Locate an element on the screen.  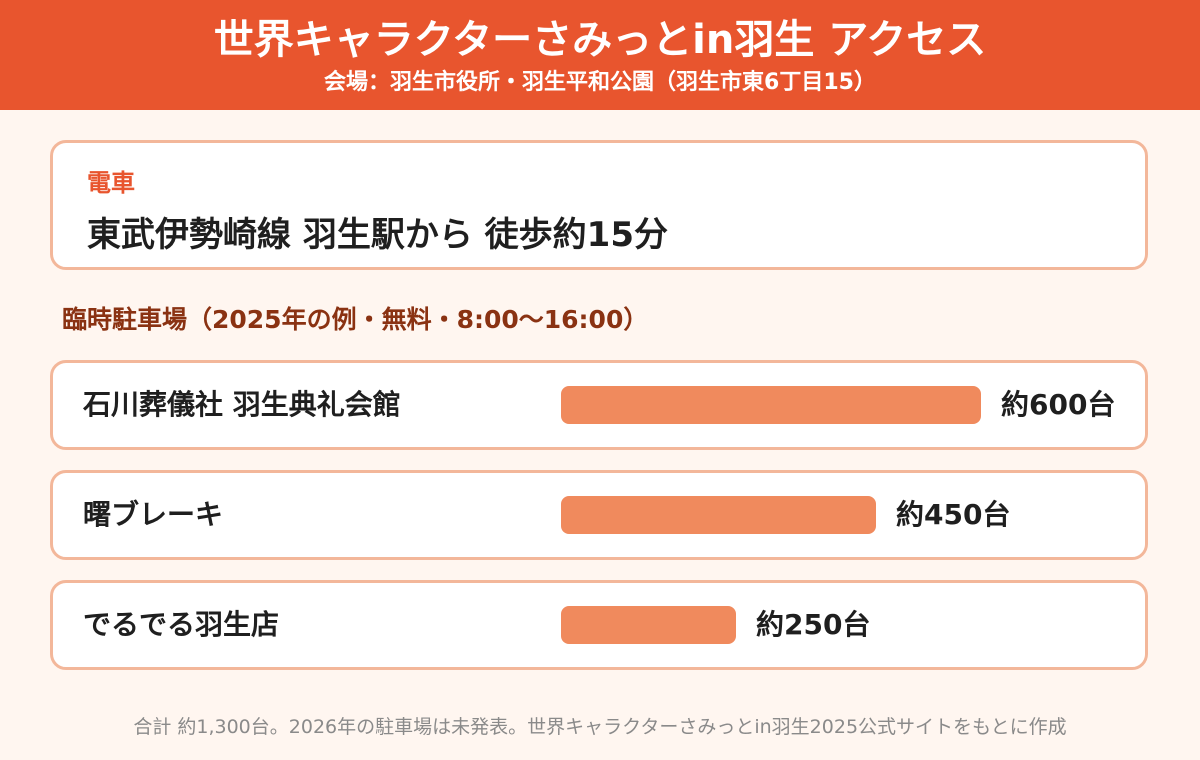
parking-row: 石川葬儀社 羽生典礼会館 約600台 is located at coordinates (599, 405).